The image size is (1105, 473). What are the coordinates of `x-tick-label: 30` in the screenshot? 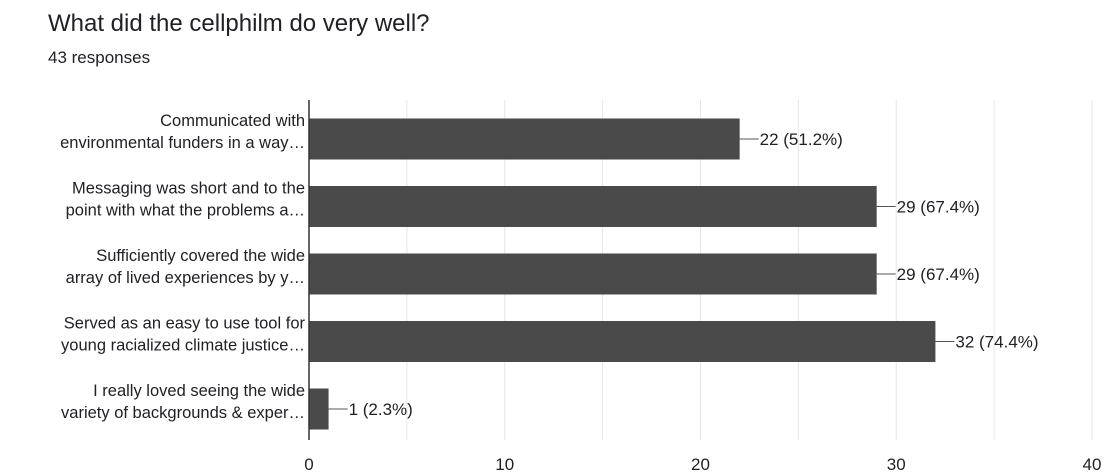 It's located at (896, 464).